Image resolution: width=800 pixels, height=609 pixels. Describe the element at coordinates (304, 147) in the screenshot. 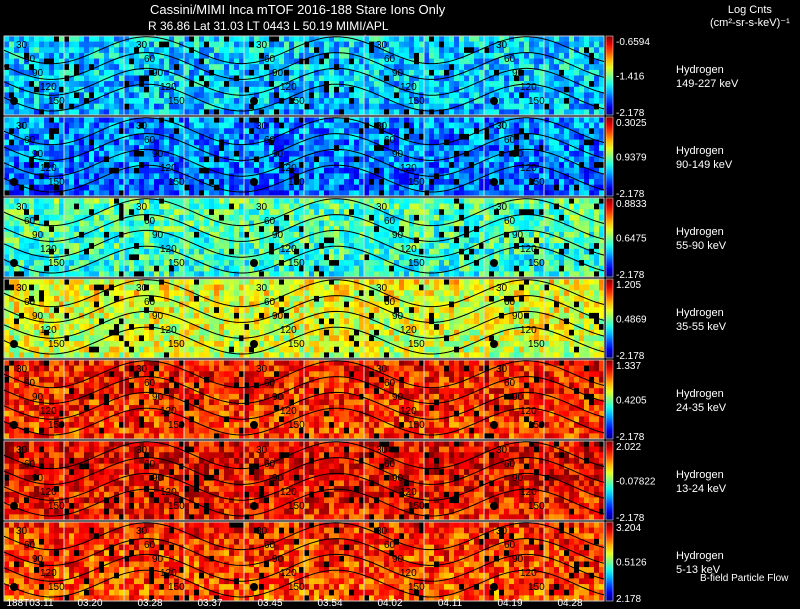

I see `pitch-angle-contour` at that location.